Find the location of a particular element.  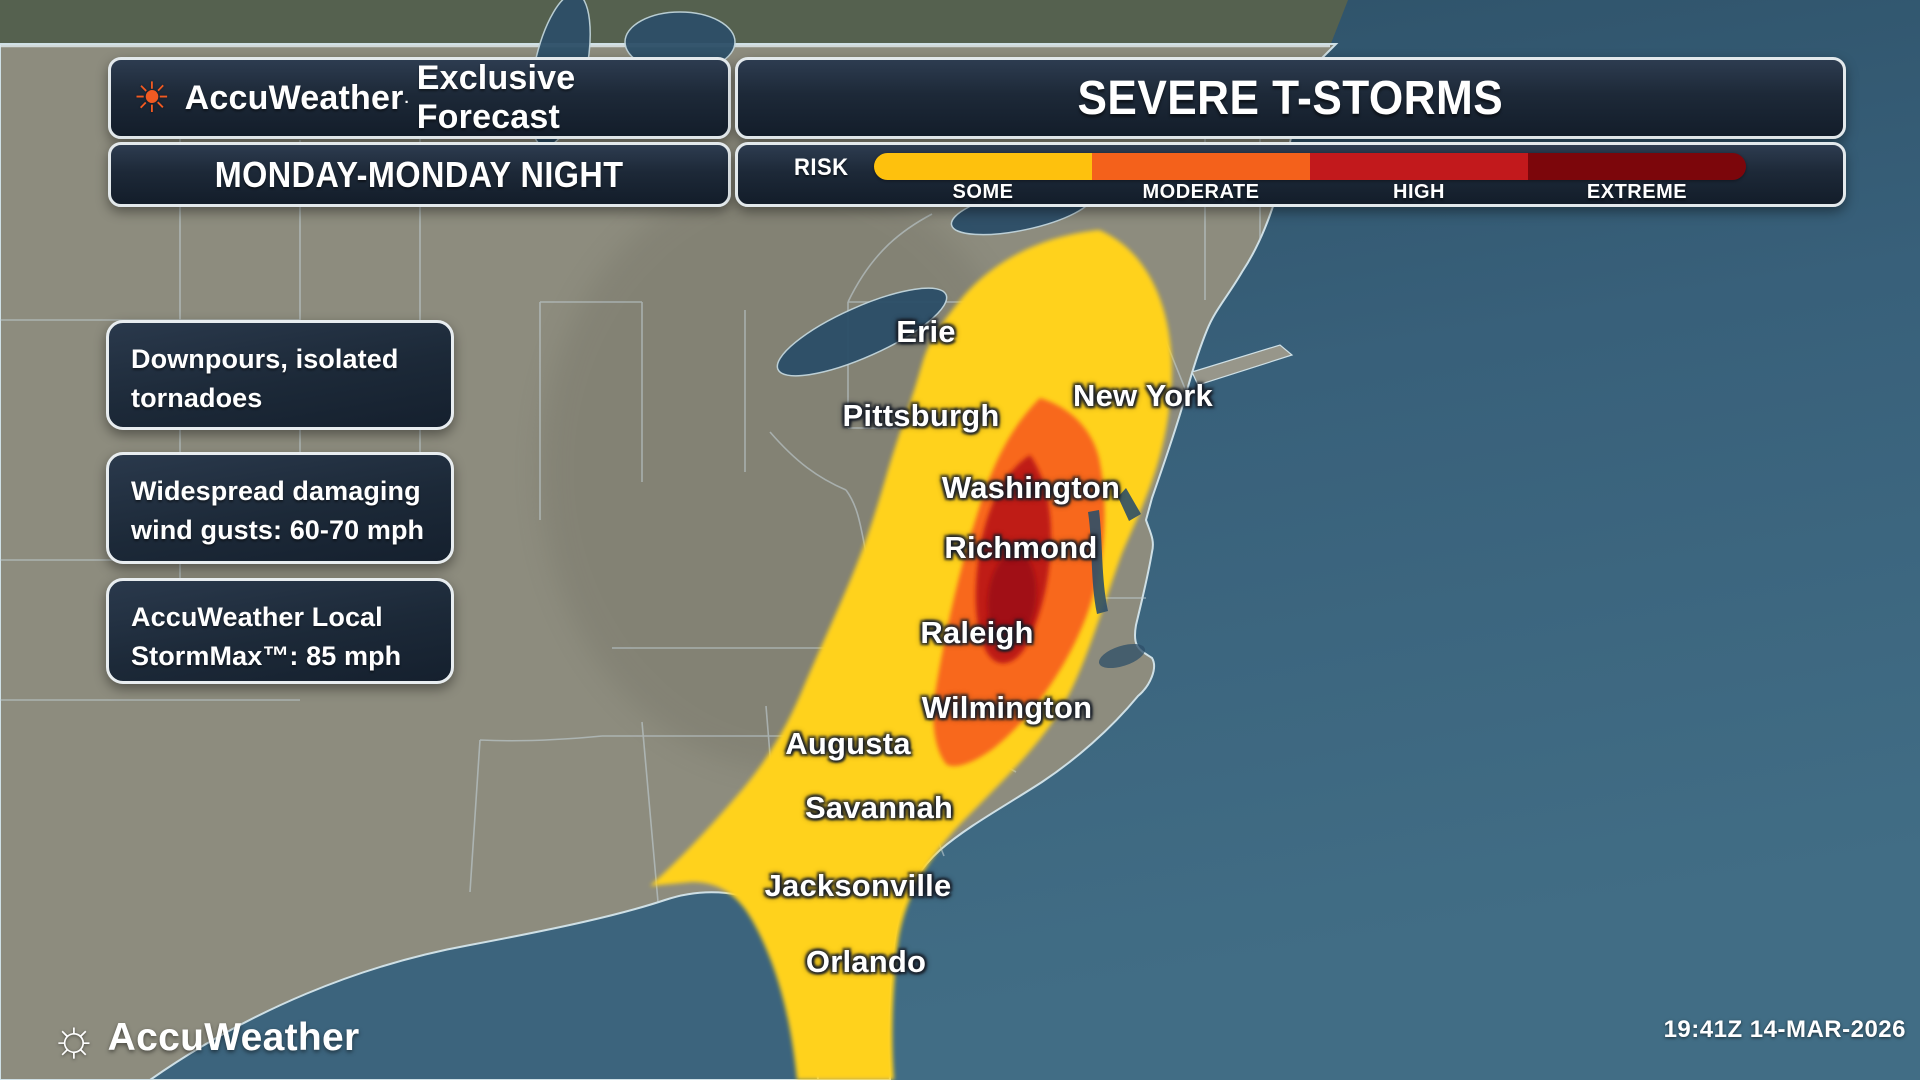

callout-downpours-tornadoes: Downpours, isolated tornadoes is located at coordinates (280, 375).